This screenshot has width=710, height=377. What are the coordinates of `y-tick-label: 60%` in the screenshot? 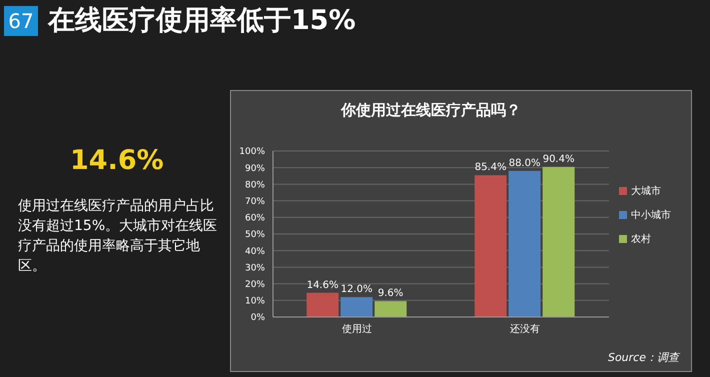 It's located at (255, 219).